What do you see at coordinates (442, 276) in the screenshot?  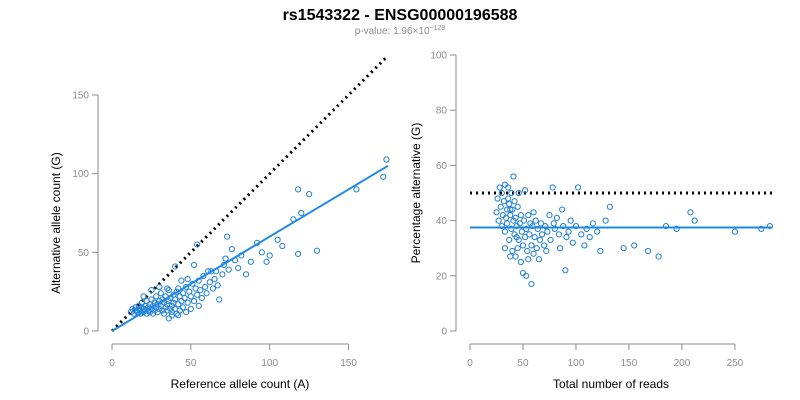 I see `y-tick-label: 20` at bounding box center [442, 276].